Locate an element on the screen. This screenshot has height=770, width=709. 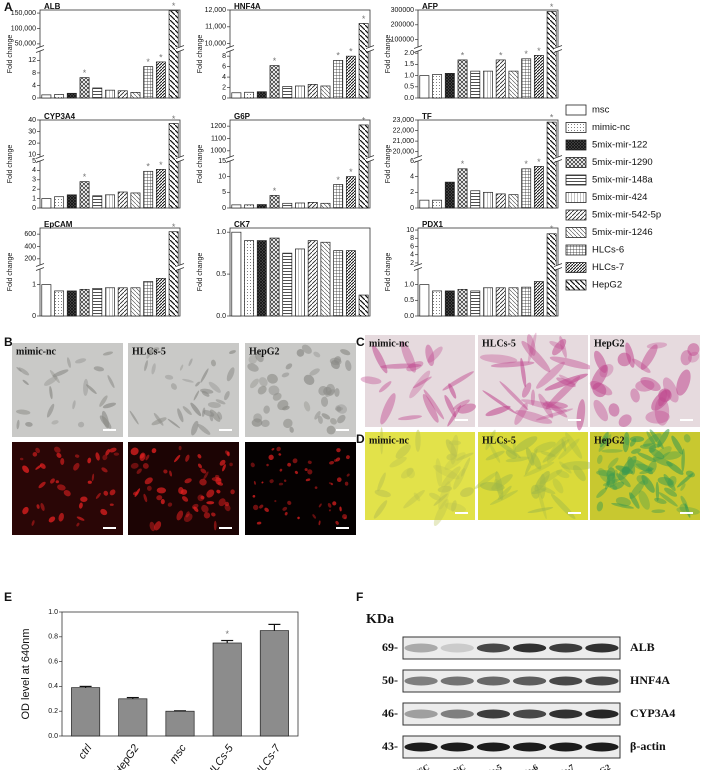
y-tick-label: 11,000 is located at coordinates (215, 27).